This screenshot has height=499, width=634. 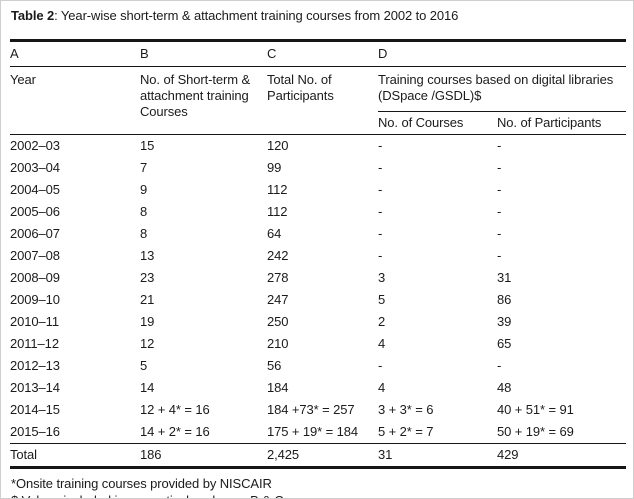 What do you see at coordinates (318, 168) in the screenshot?
I see `table-row-2003-04: 2003–04 7 99 - -` at bounding box center [318, 168].